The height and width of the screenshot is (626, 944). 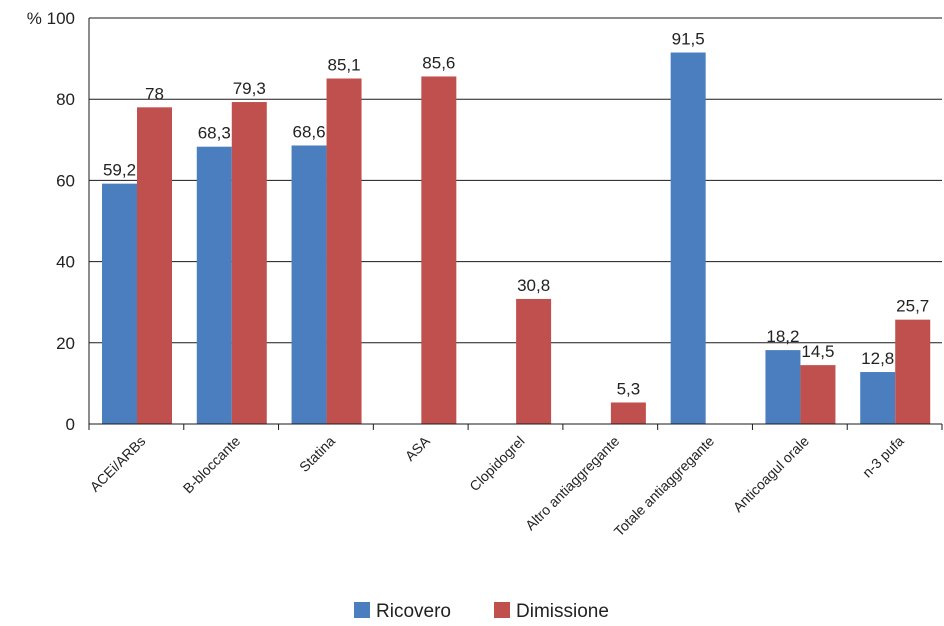 I want to click on legend: Ricovero Dimissione, so click(x=481, y=611).